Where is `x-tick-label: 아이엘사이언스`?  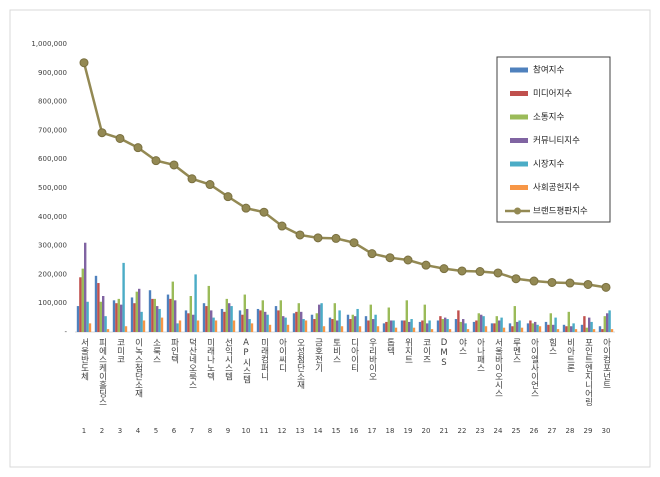 x-tick-label: 아이엘사이언스 is located at coordinates (534, 367).